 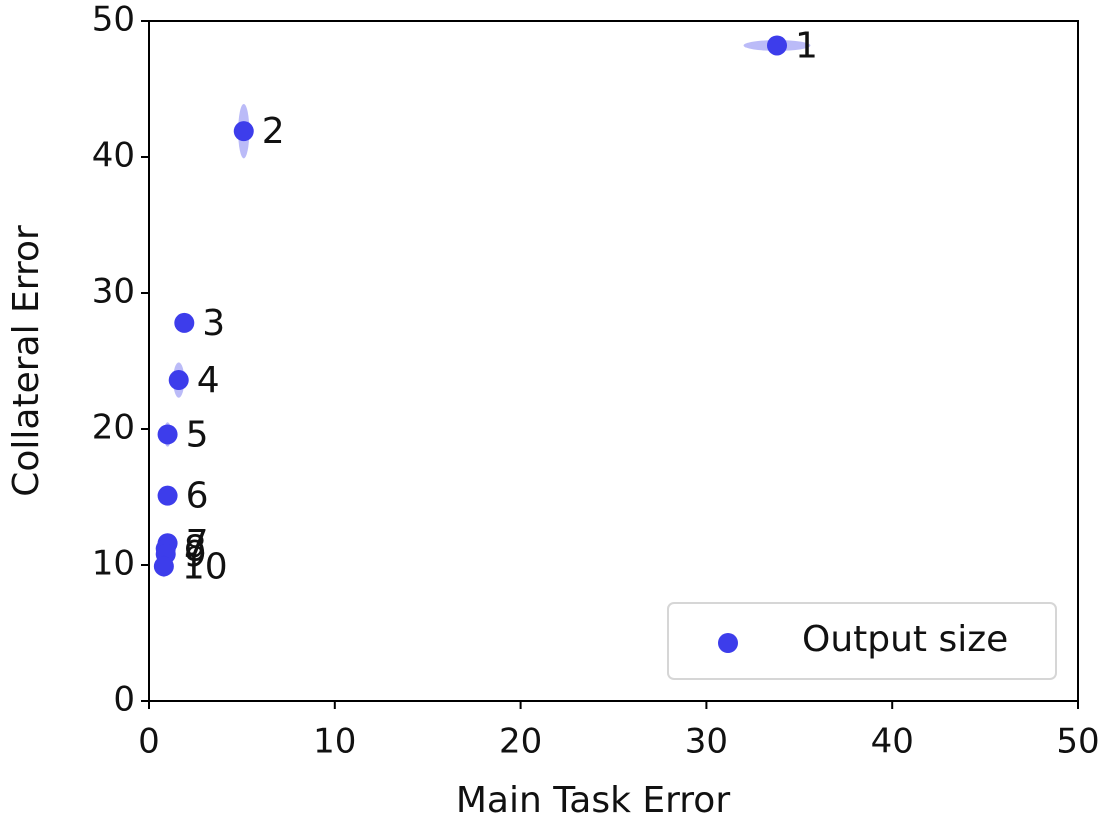 What do you see at coordinates (593, 800) in the screenshot?
I see `x-axis-label: Main Task Error` at bounding box center [593, 800].